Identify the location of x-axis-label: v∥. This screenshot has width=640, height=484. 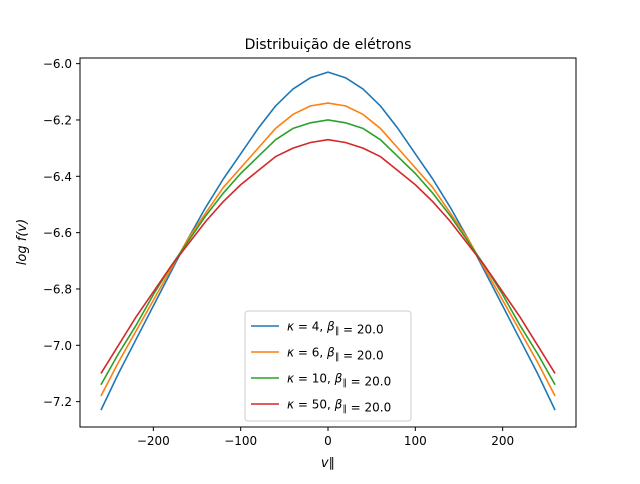
(328, 463).